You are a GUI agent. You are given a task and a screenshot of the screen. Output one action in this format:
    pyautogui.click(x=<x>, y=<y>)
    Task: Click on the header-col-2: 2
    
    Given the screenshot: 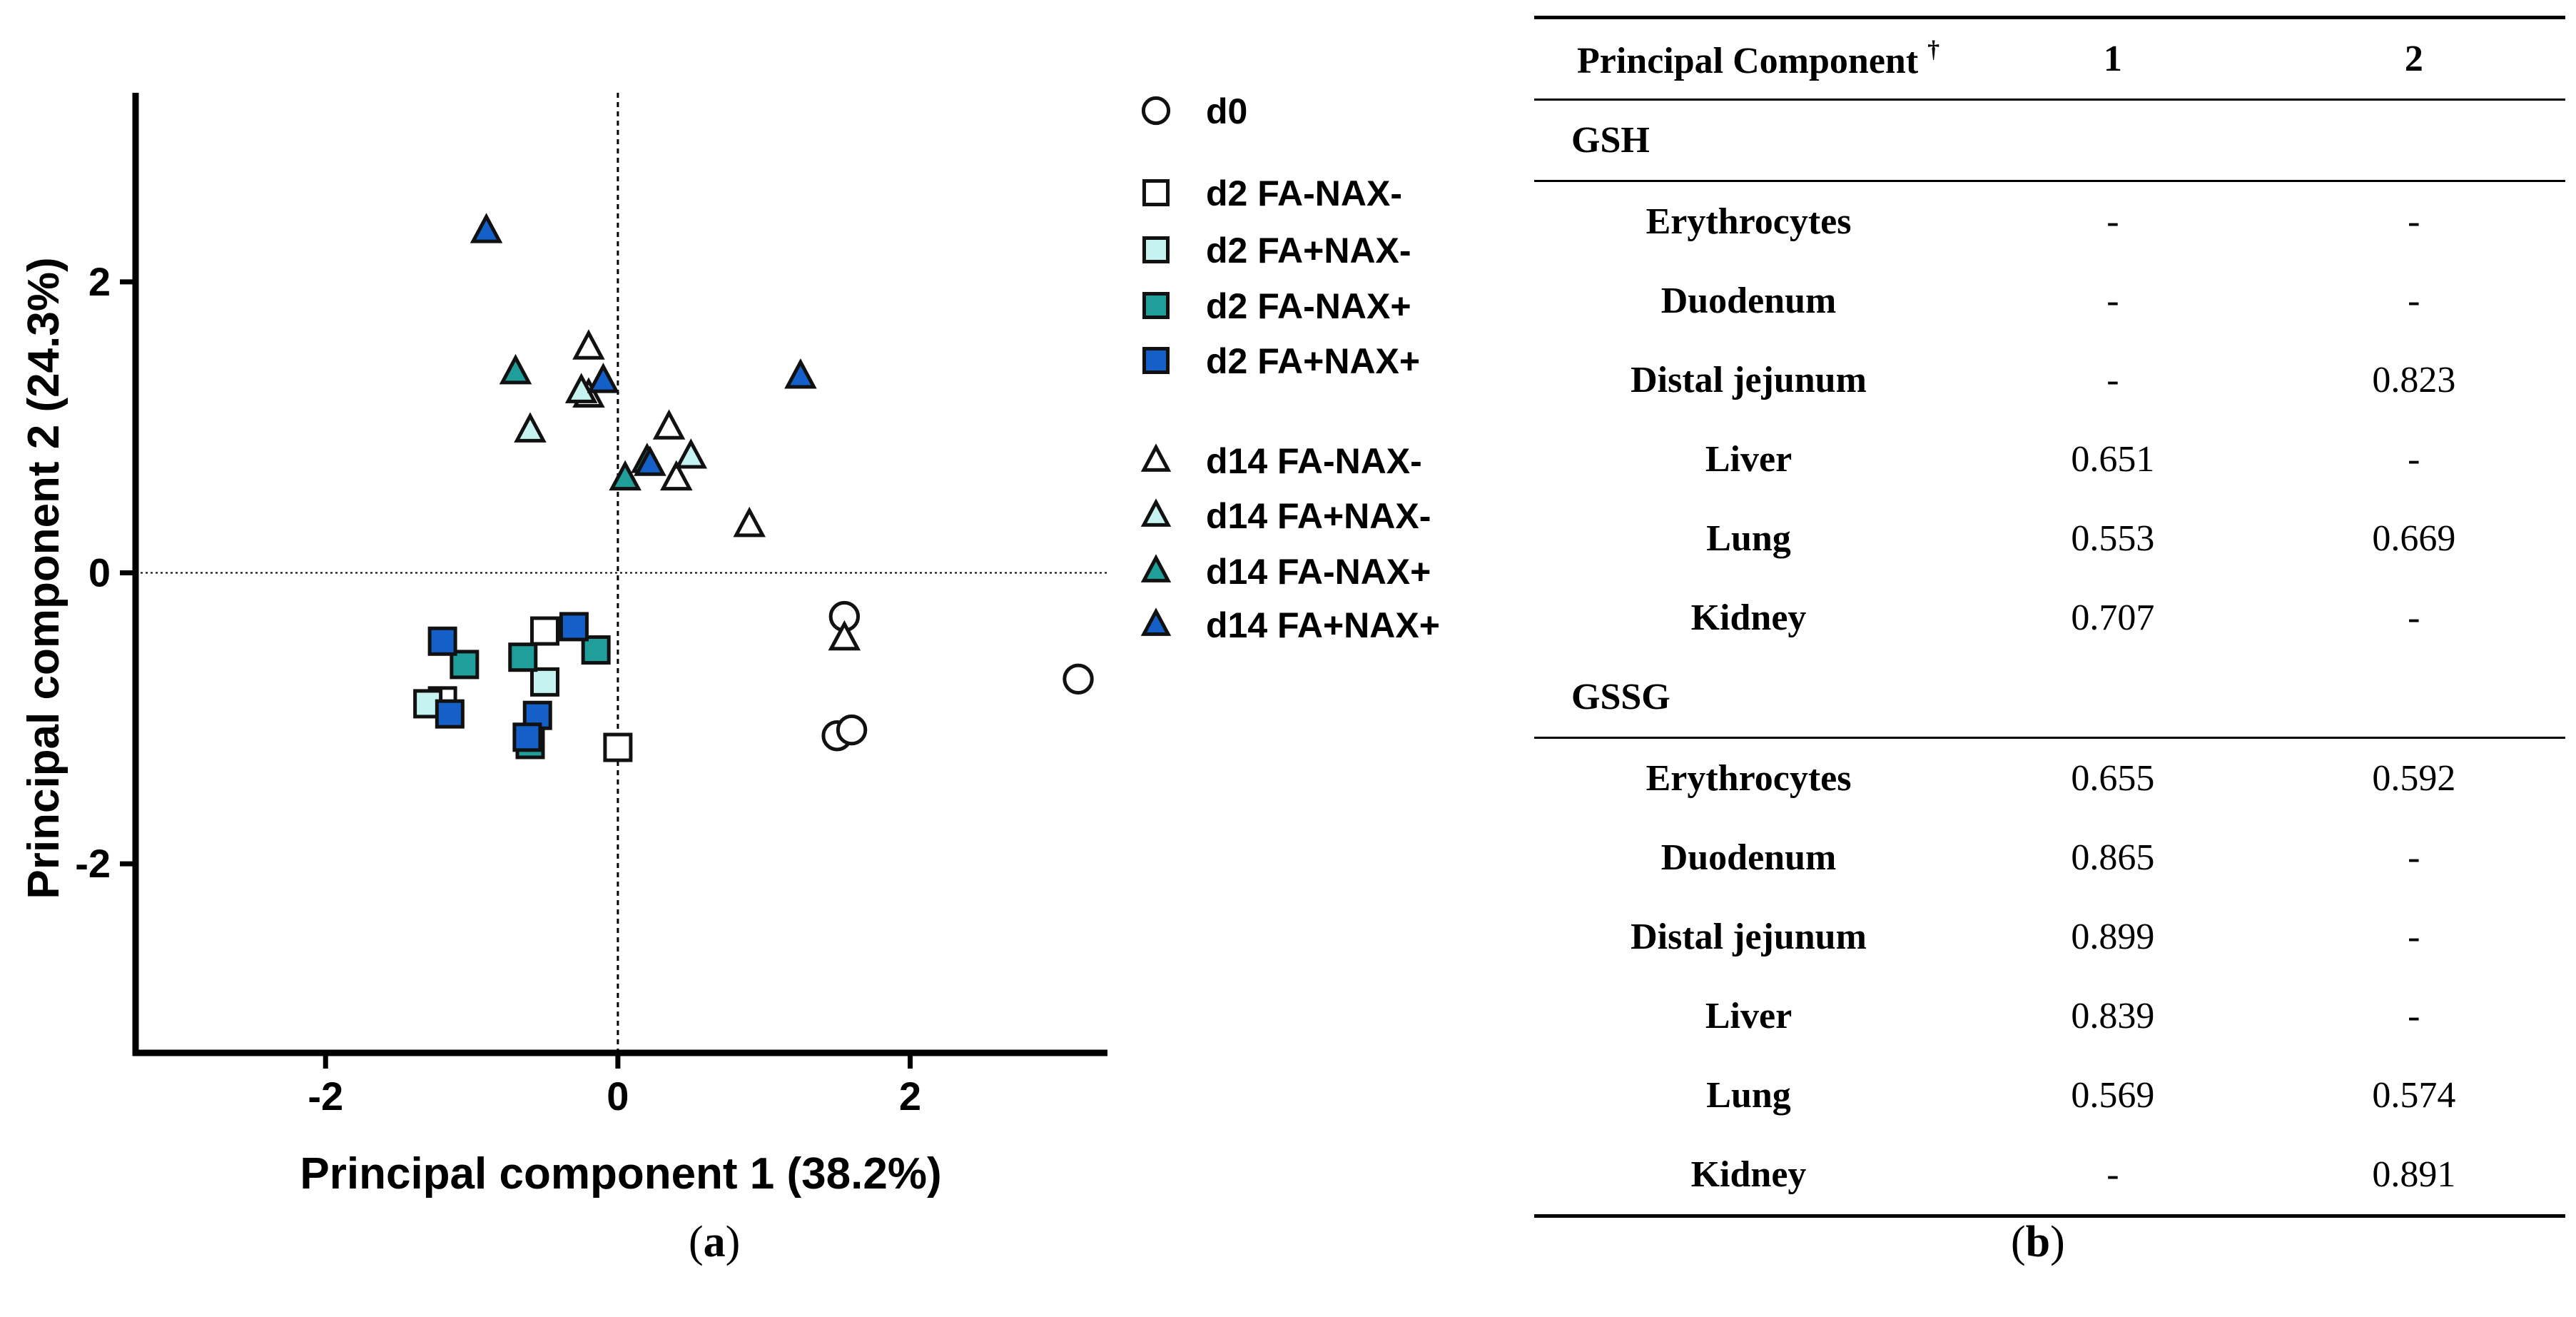 What is the action you would take?
    pyautogui.click(x=2413, y=58)
    